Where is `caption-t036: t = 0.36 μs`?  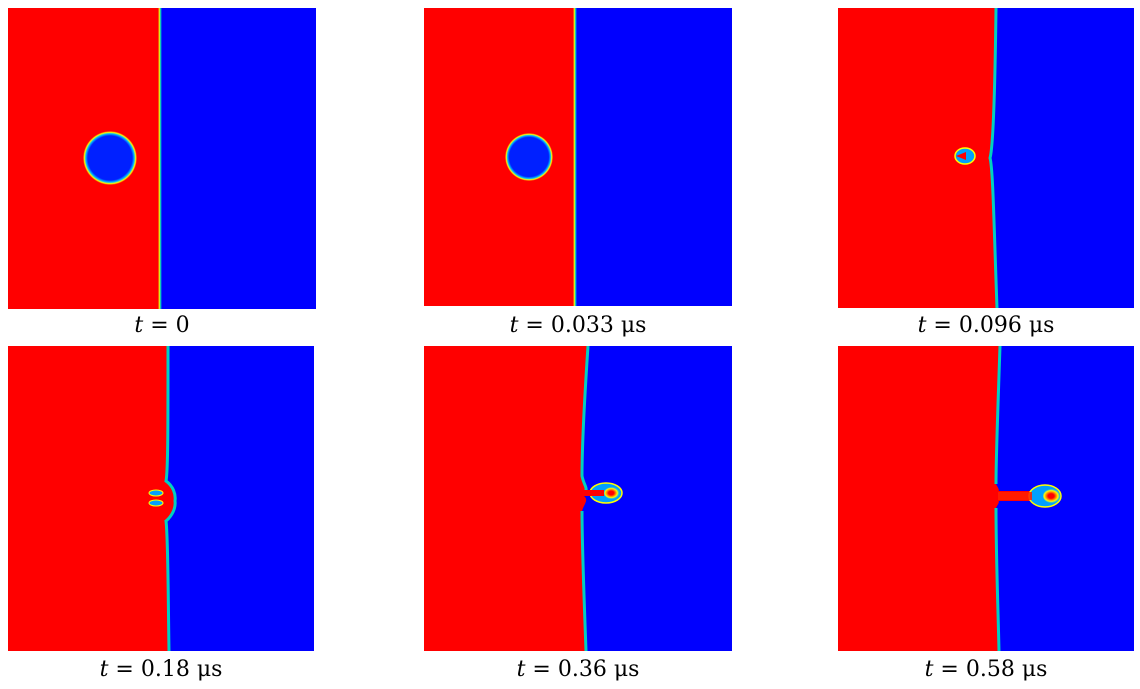 caption-t036: t = 0.36 μs is located at coordinates (578, 670).